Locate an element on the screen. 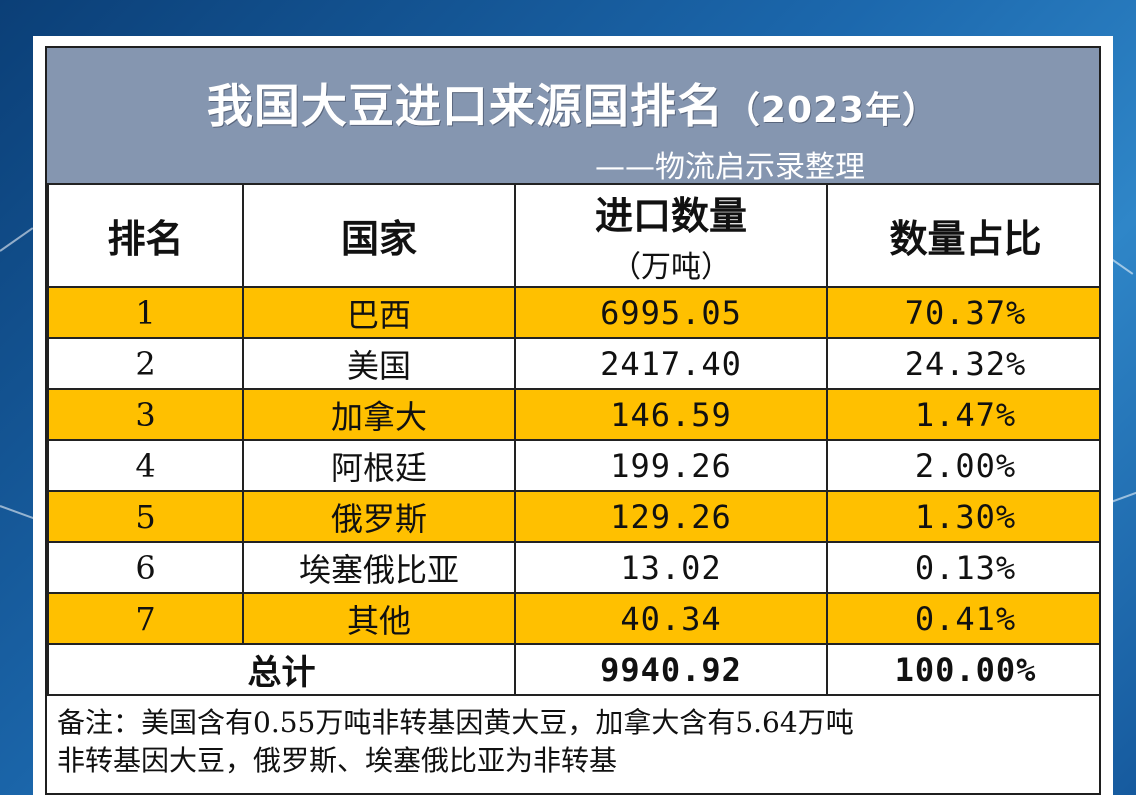  title-text: 我国大豆进口来源国排名 is located at coordinates (465, 106).